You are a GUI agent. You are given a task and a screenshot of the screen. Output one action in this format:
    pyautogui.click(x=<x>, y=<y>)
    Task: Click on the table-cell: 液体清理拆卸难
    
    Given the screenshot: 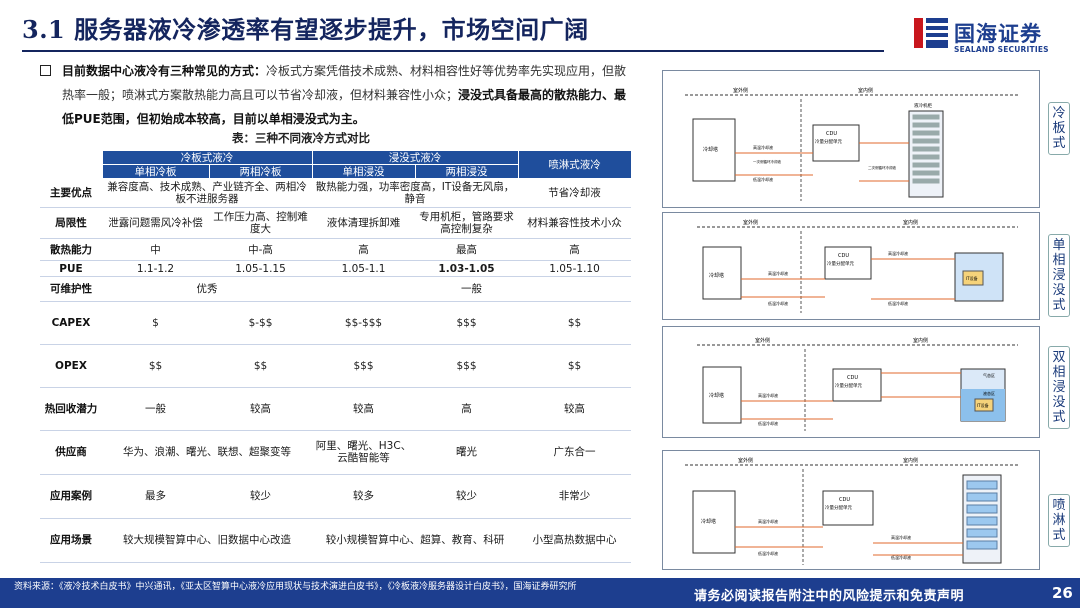 What is the action you would take?
    pyautogui.click(x=363, y=223)
    